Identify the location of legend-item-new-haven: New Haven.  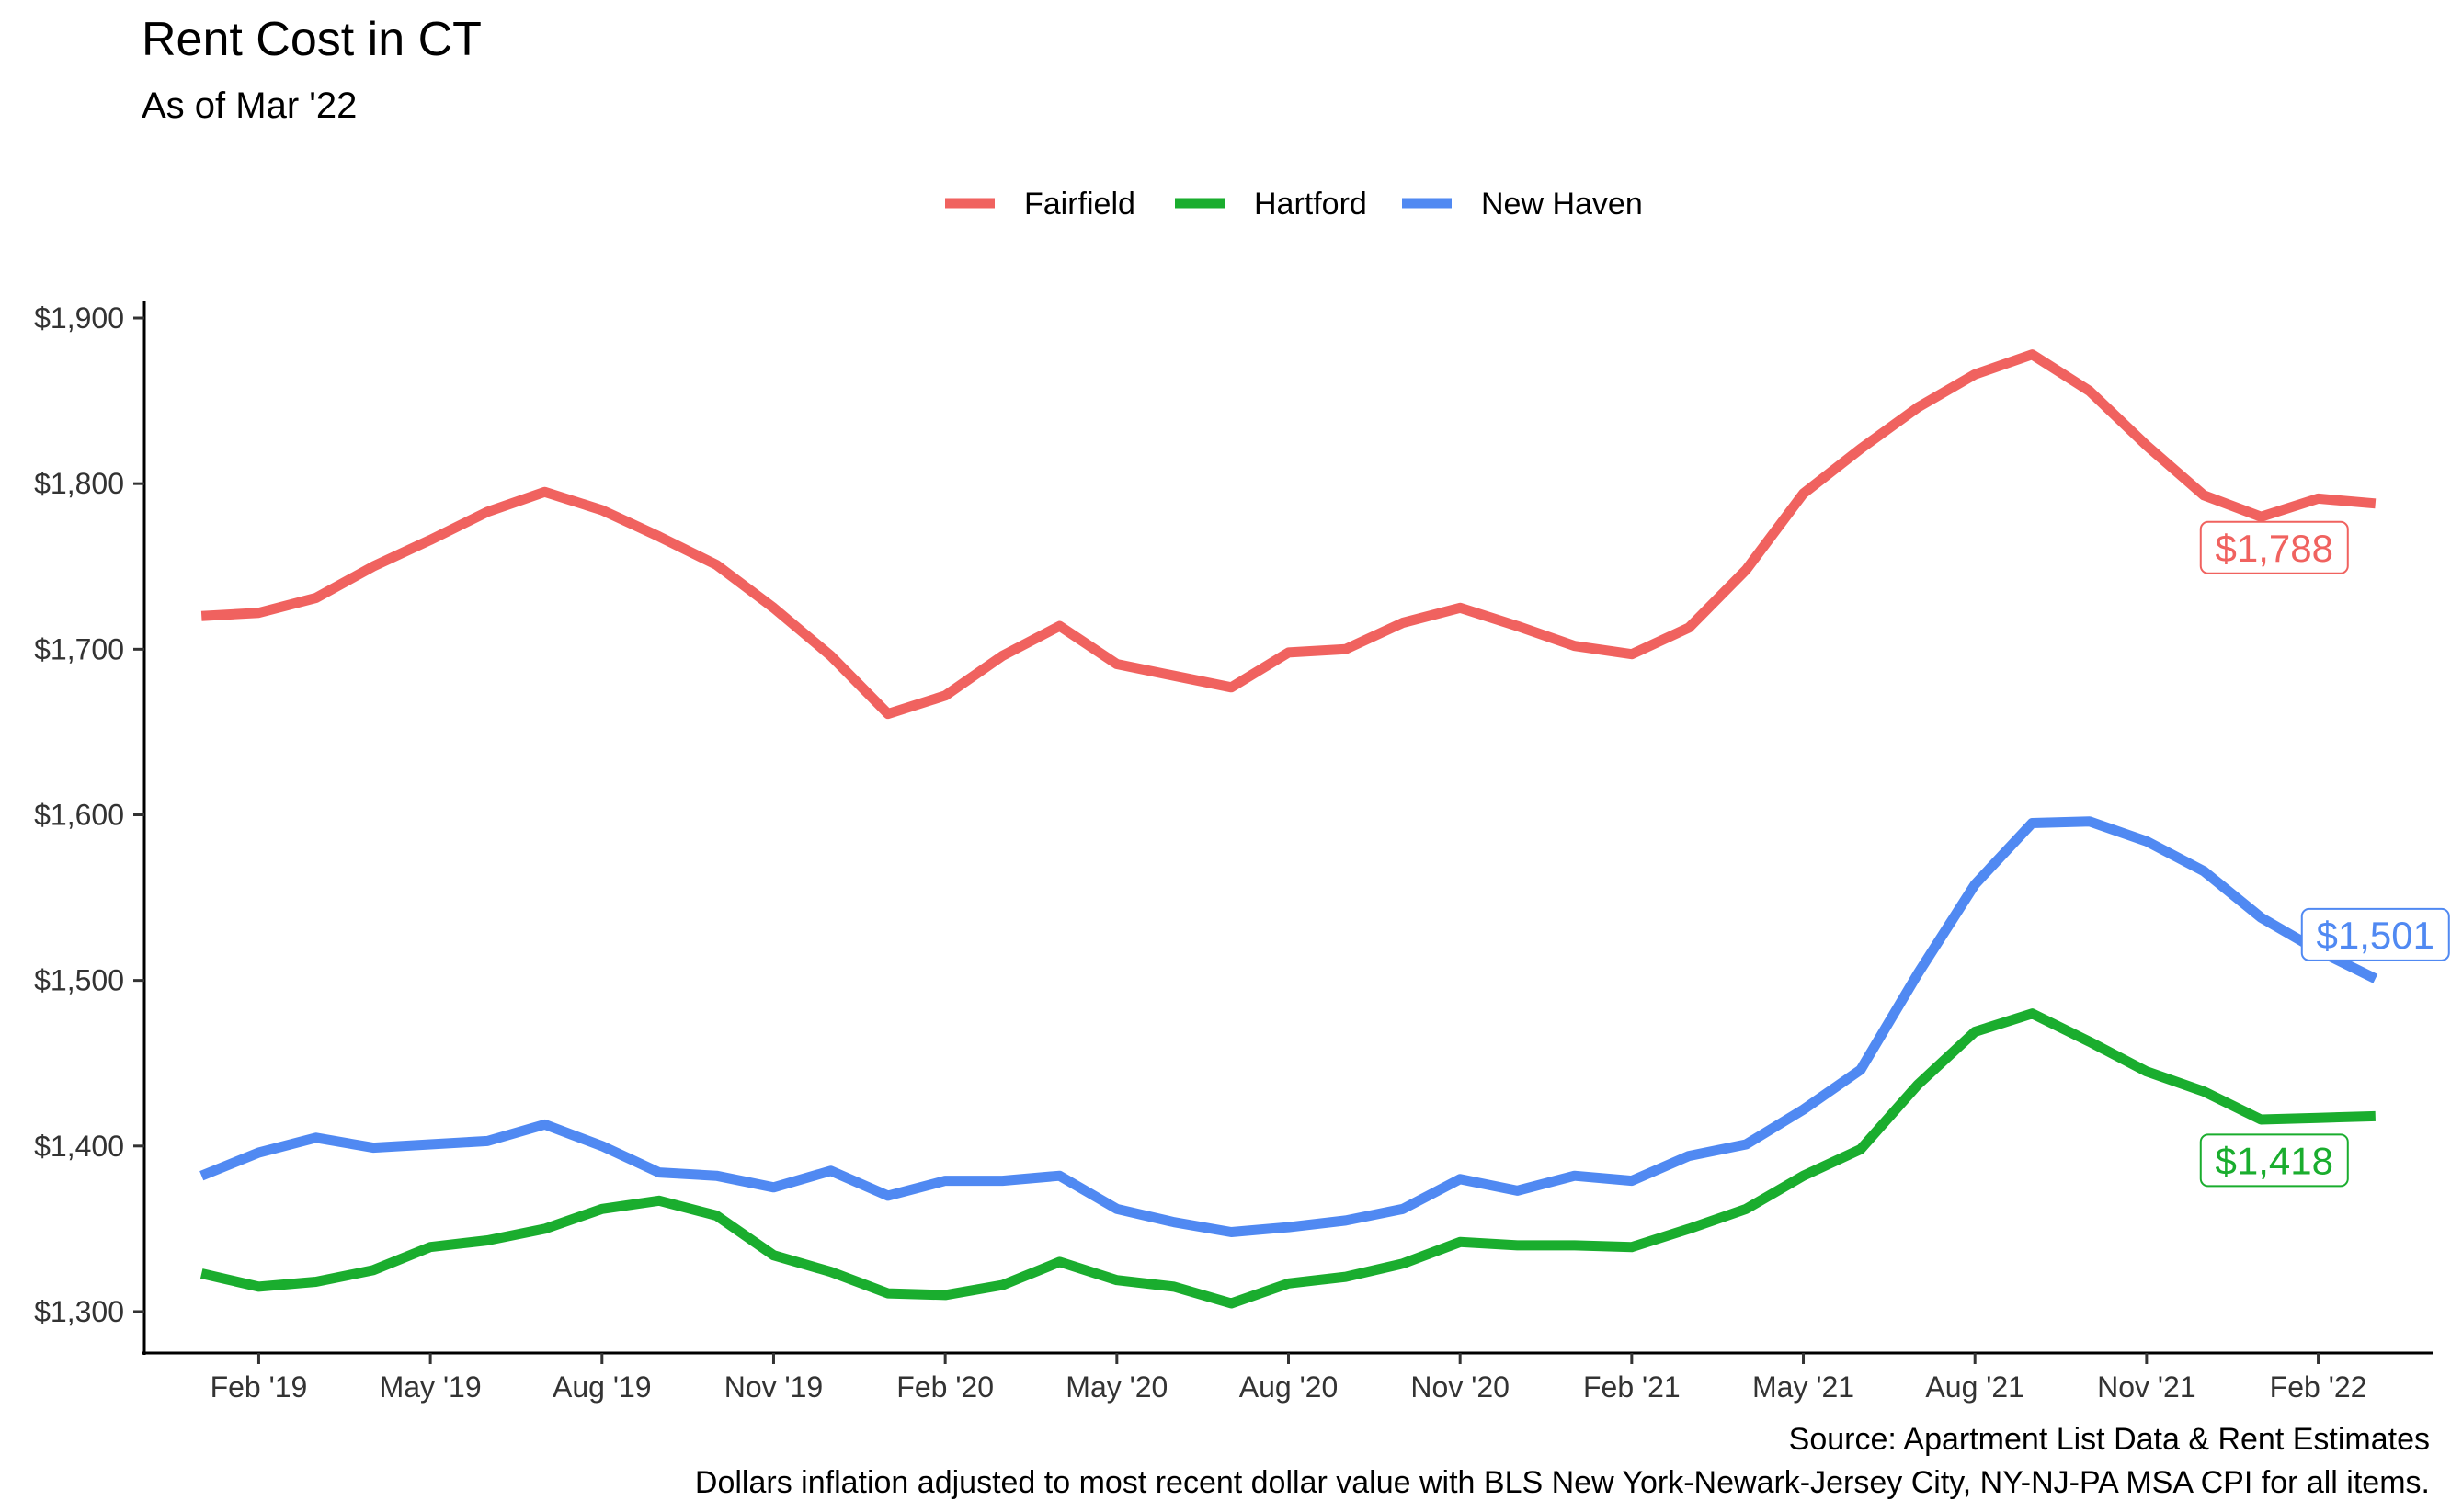
(1522, 204).